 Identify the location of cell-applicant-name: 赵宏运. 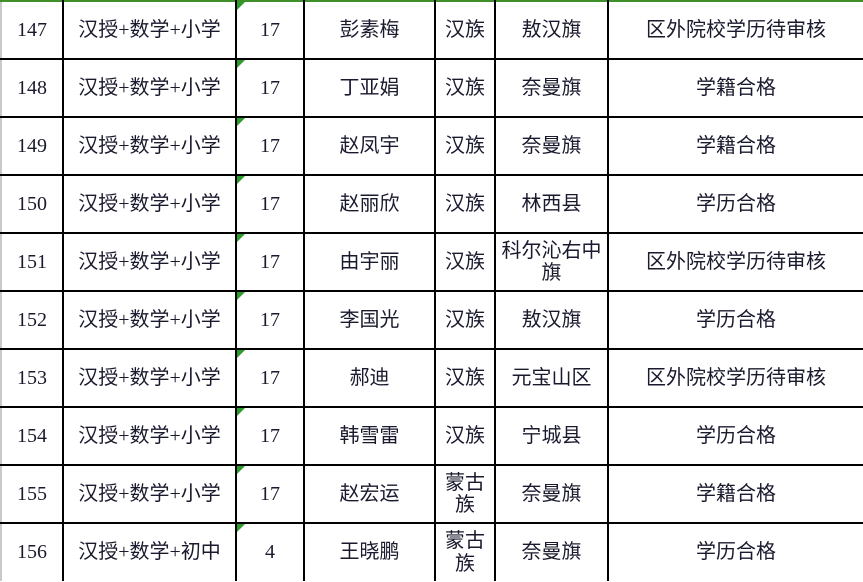
(370, 494).